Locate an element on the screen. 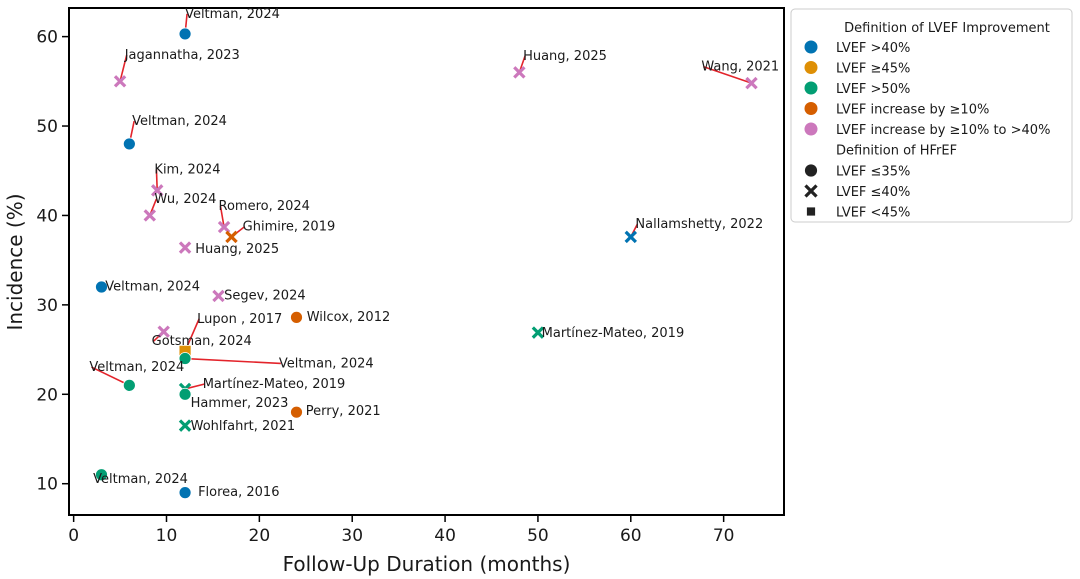 This screenshot has width=1080, height=579. legend-title-lvef: Definition of LVEF Improvement is located at coordinates (947, 28).